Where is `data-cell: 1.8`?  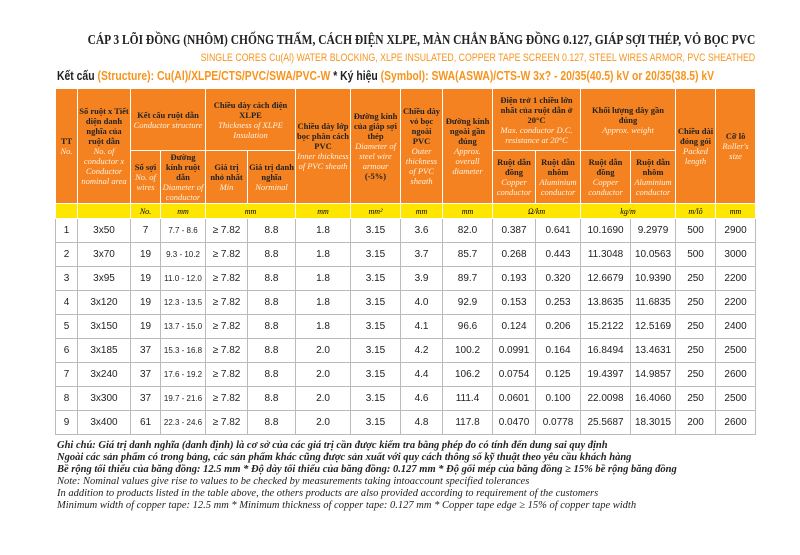
data-cell: 1.8 is located at coordinates (323, 302).